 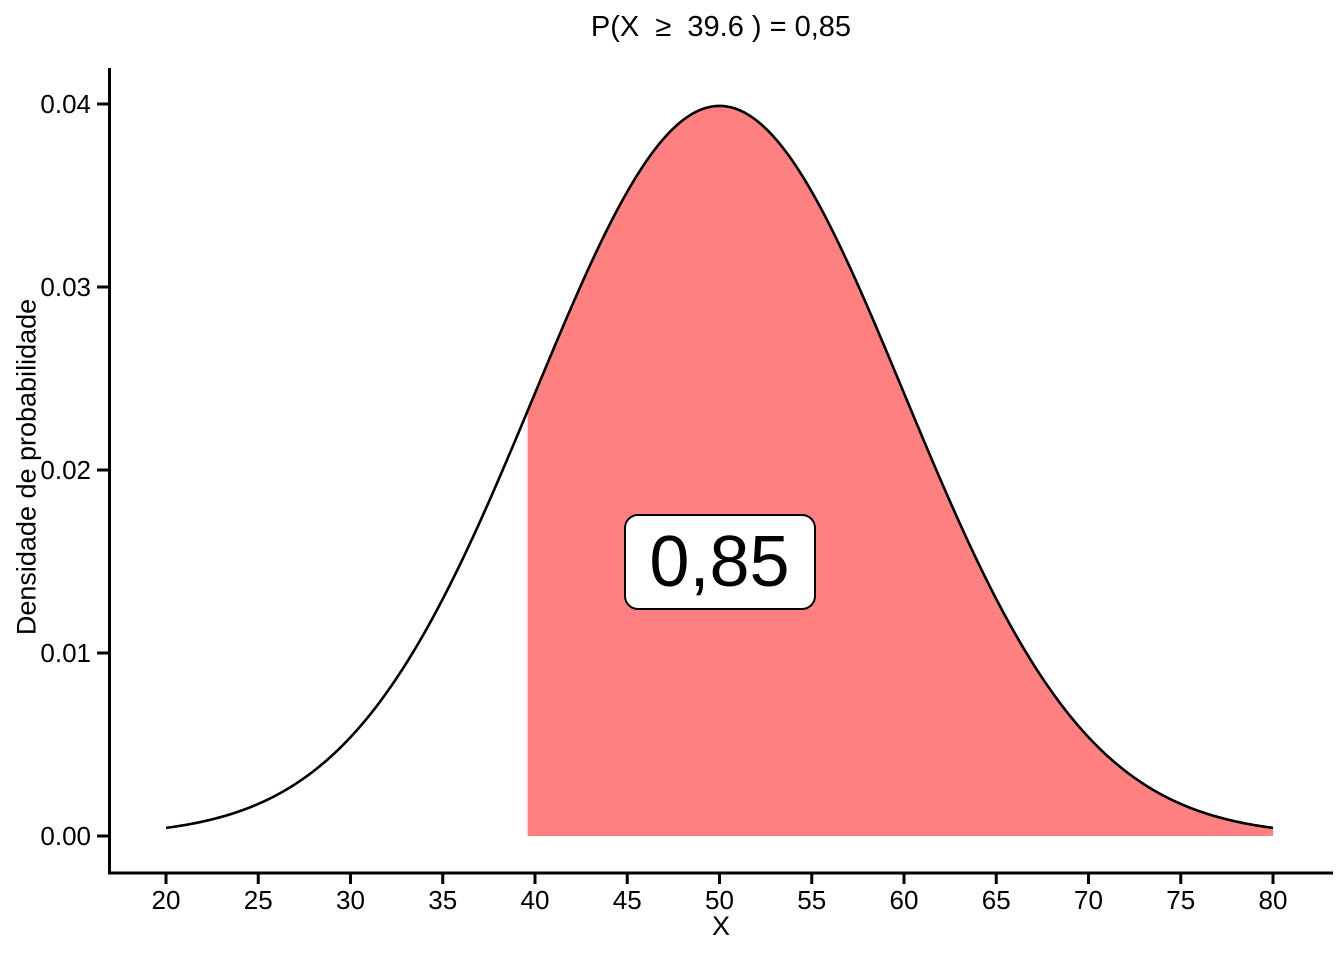 I want to click on y-tick-label: 0.03, so click(x=65, y=287).